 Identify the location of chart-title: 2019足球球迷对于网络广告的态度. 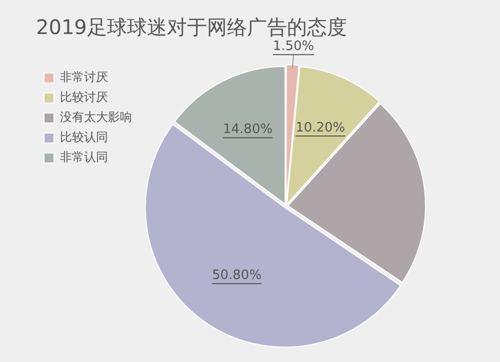
(191, 26).